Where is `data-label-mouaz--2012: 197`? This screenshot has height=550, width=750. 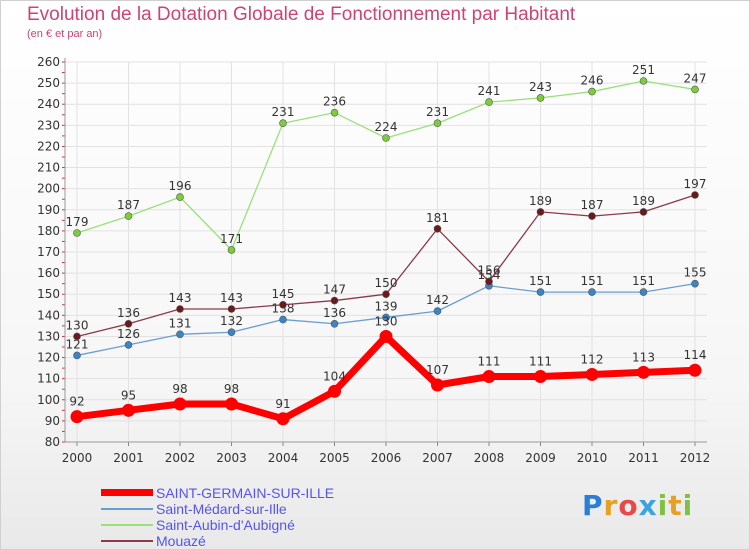 data-label-mouaz--2012: 197 is located at coordinates (695, 184).